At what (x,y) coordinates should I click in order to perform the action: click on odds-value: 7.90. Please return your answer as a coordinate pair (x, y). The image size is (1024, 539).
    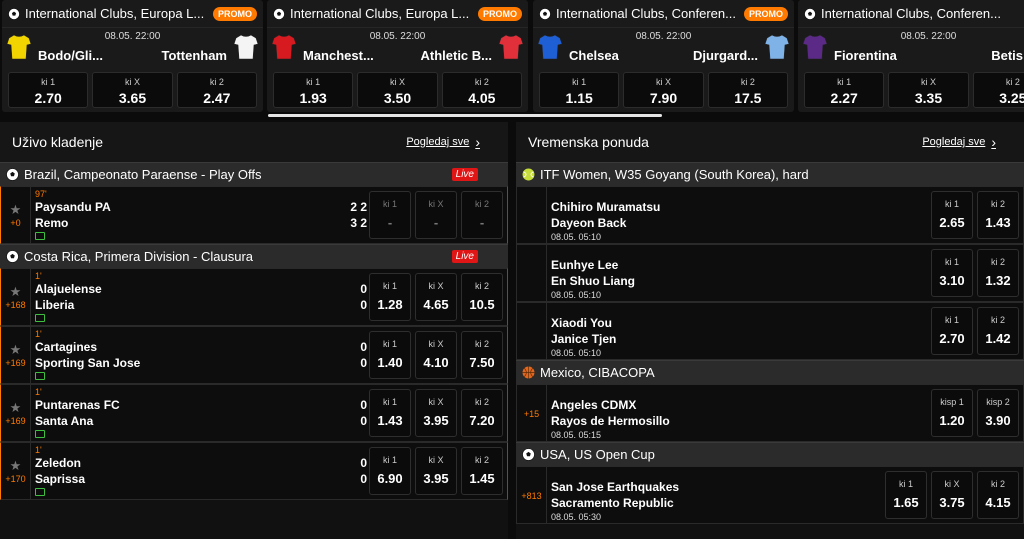
    Looking at the image, I should click on (663, 98).